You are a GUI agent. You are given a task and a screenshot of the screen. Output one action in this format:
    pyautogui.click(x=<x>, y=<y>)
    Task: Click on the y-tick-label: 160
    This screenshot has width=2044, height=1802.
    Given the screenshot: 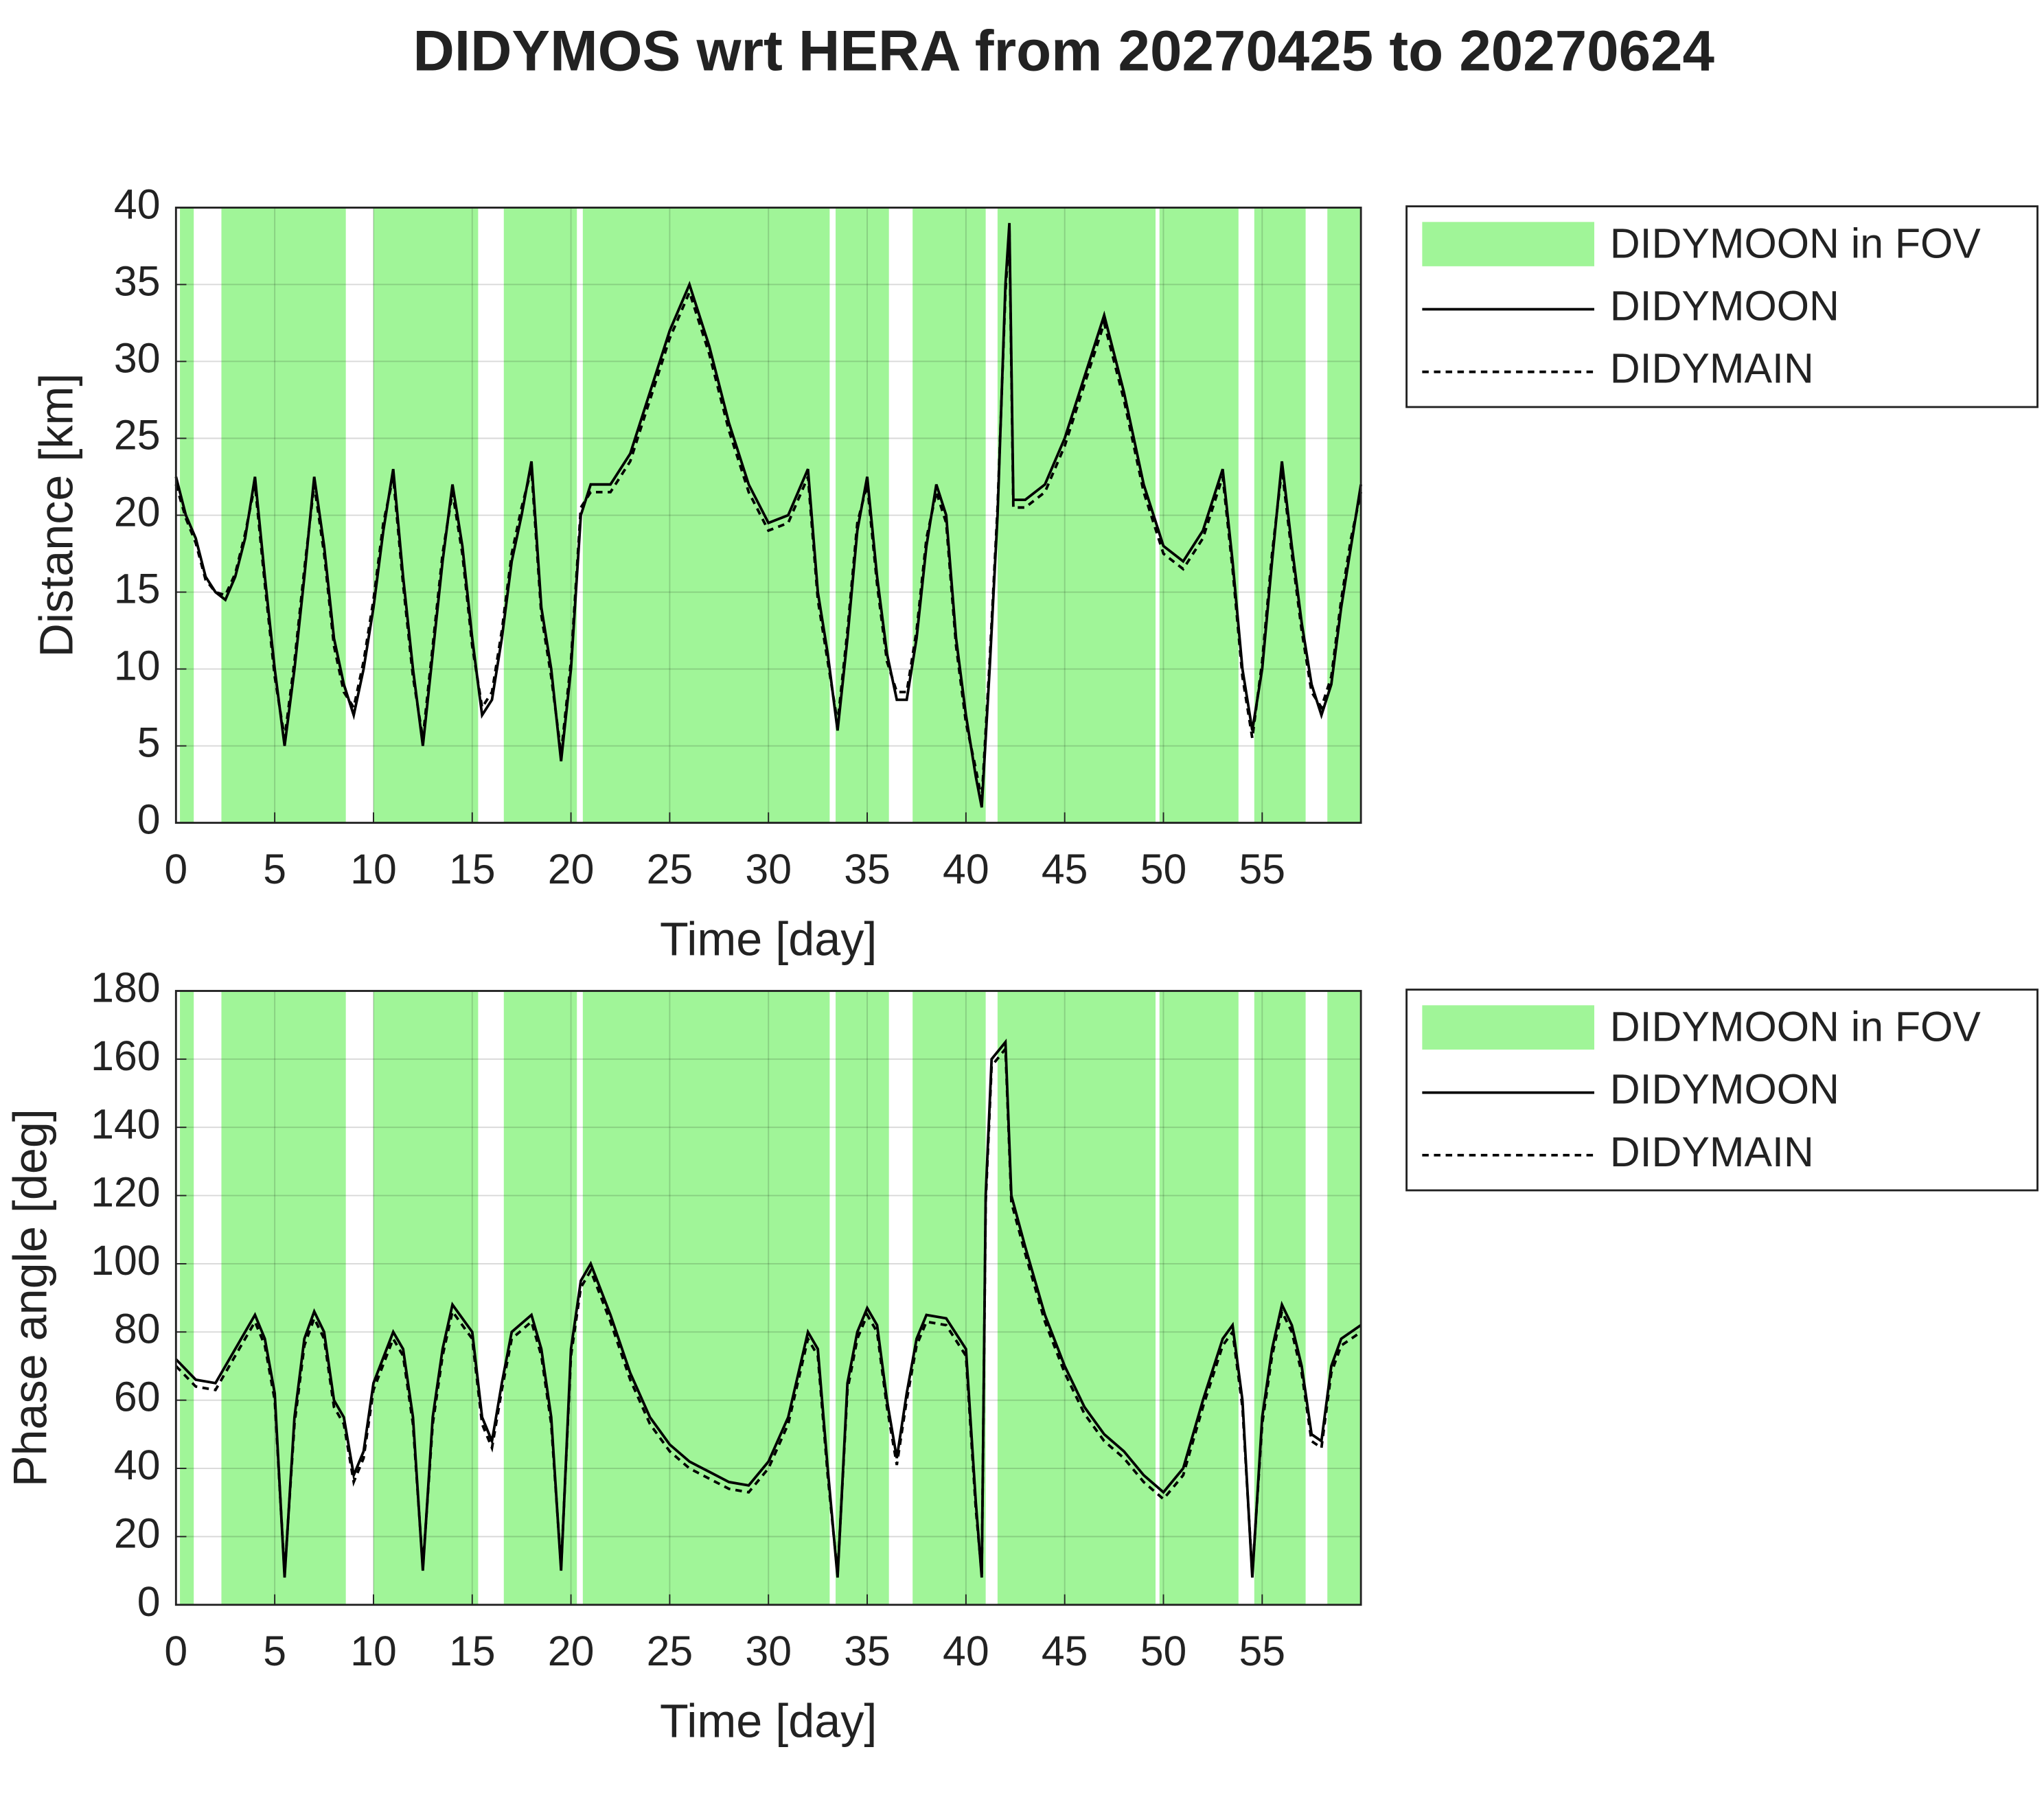 What is the action you would take?
    pyautogui.click(x=125, y=1055)
    